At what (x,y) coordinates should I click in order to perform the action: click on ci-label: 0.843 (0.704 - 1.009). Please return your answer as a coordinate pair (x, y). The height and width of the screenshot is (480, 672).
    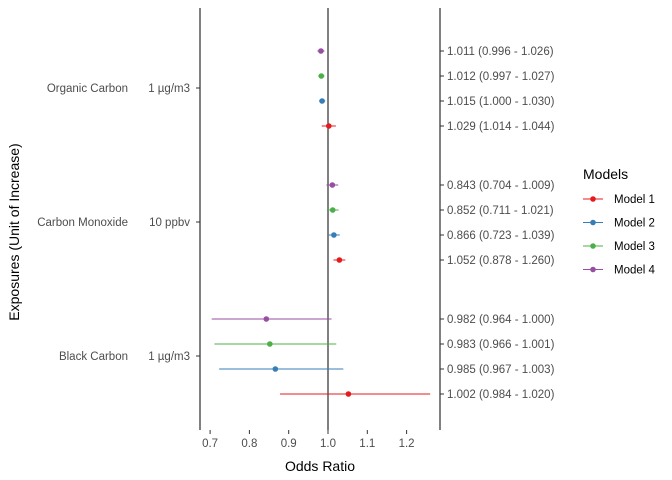
    Looking at the image, I should click on (501, 186).